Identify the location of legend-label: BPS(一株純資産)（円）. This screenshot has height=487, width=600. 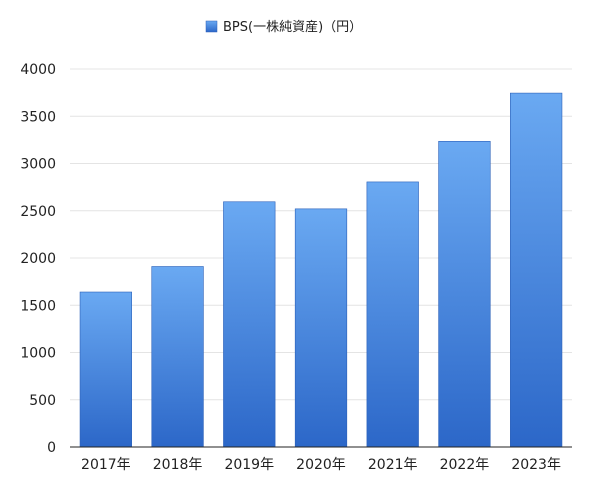
(292, 27).